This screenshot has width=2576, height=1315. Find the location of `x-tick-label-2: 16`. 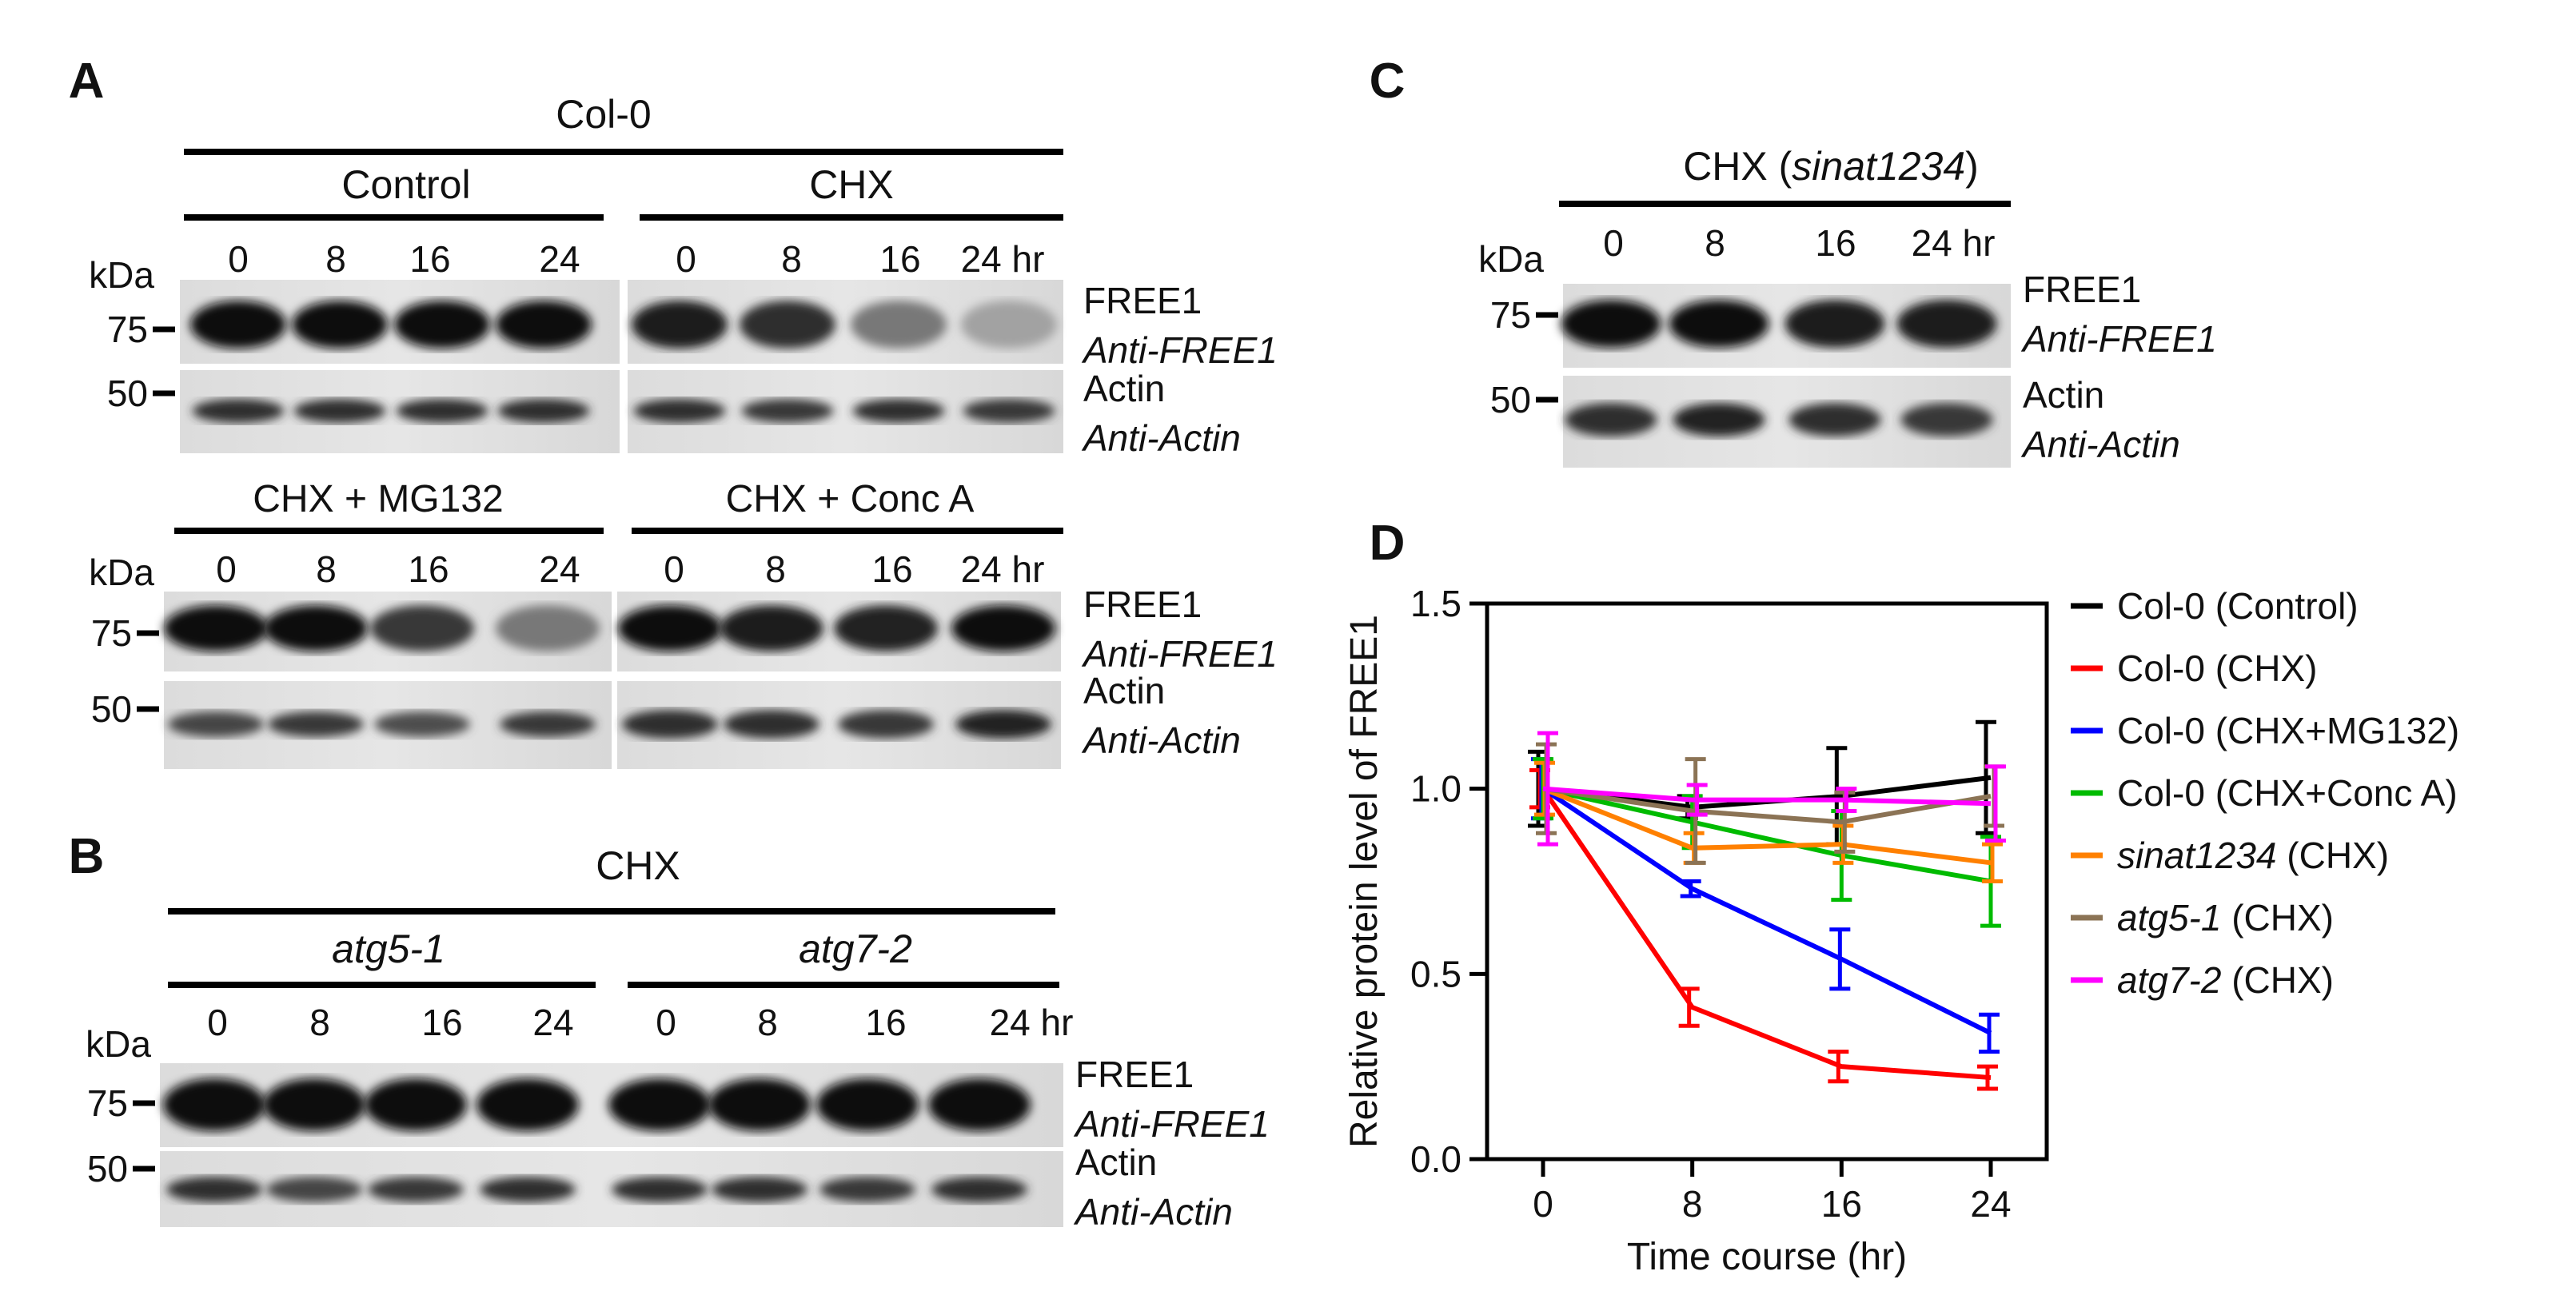

x-tick-label-2: 16 is located at coordinates (1841, 1204).